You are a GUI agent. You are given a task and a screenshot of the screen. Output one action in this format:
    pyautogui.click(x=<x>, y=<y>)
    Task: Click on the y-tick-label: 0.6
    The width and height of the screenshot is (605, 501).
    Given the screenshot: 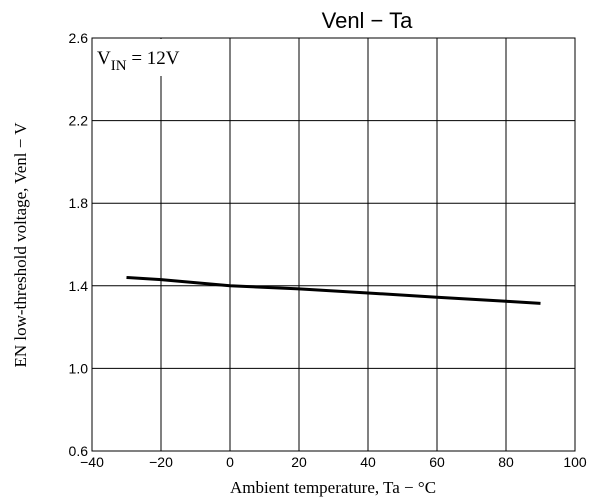 What is the action you would take?
    pyautogui.click(x=79, y=451)
    